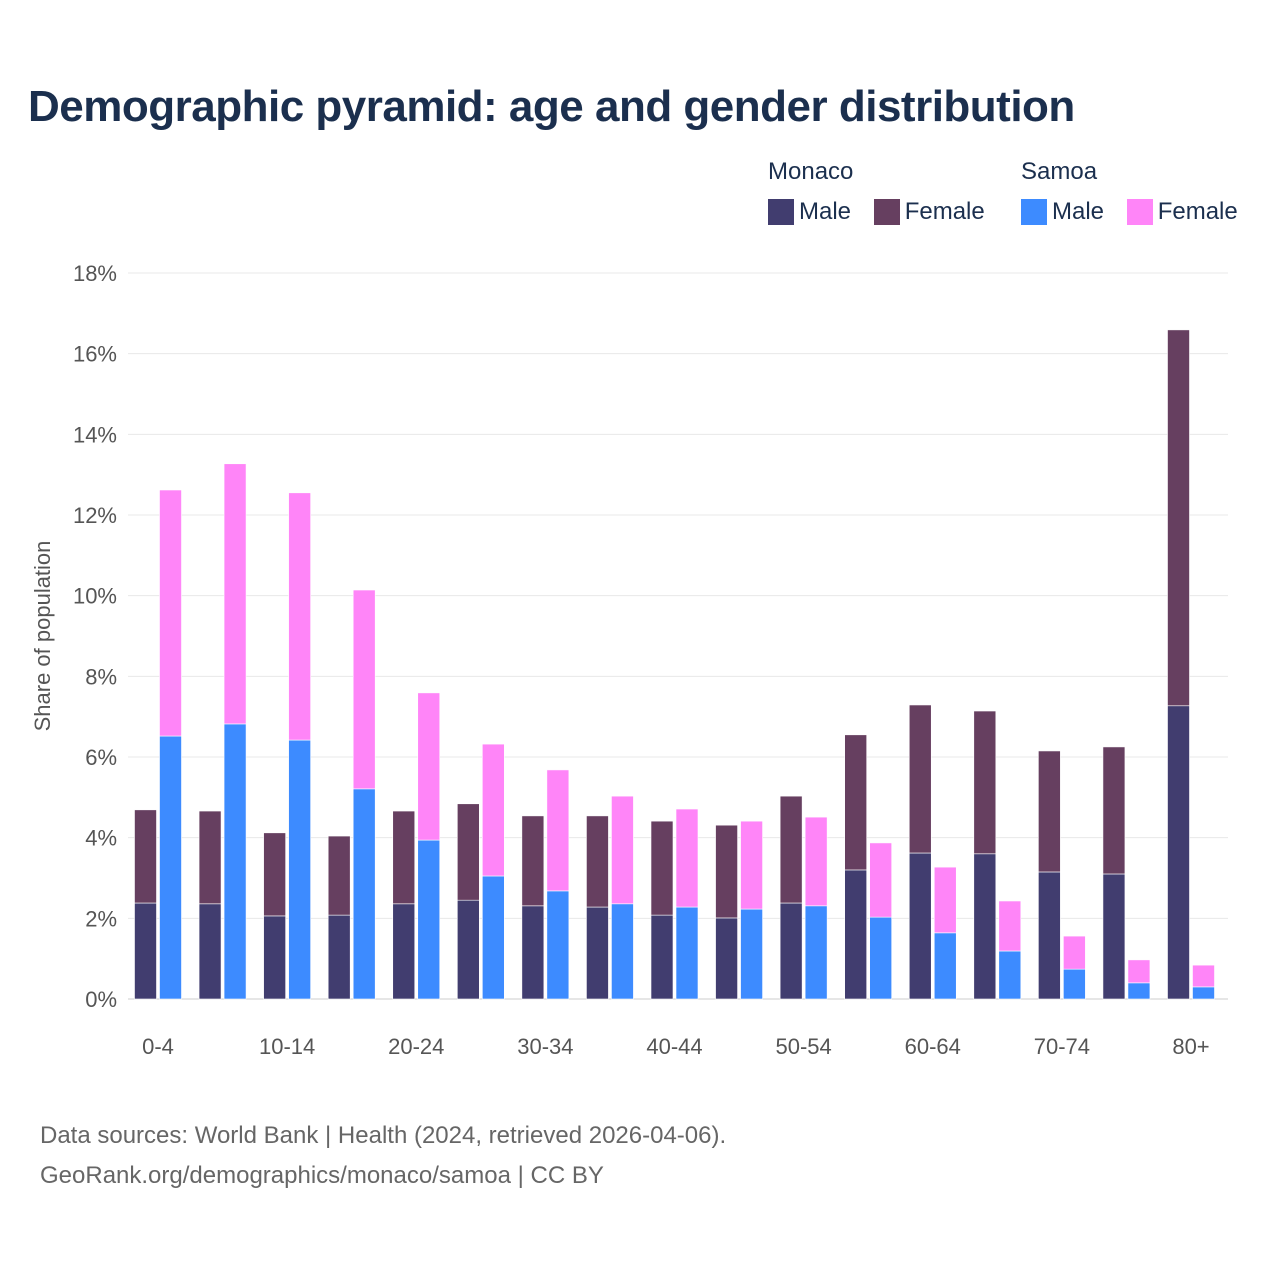  What do you see at coordinates (95, 273) in the screenshot?
I see `y-tick-label: 18%` at bounding box center [95, 273].